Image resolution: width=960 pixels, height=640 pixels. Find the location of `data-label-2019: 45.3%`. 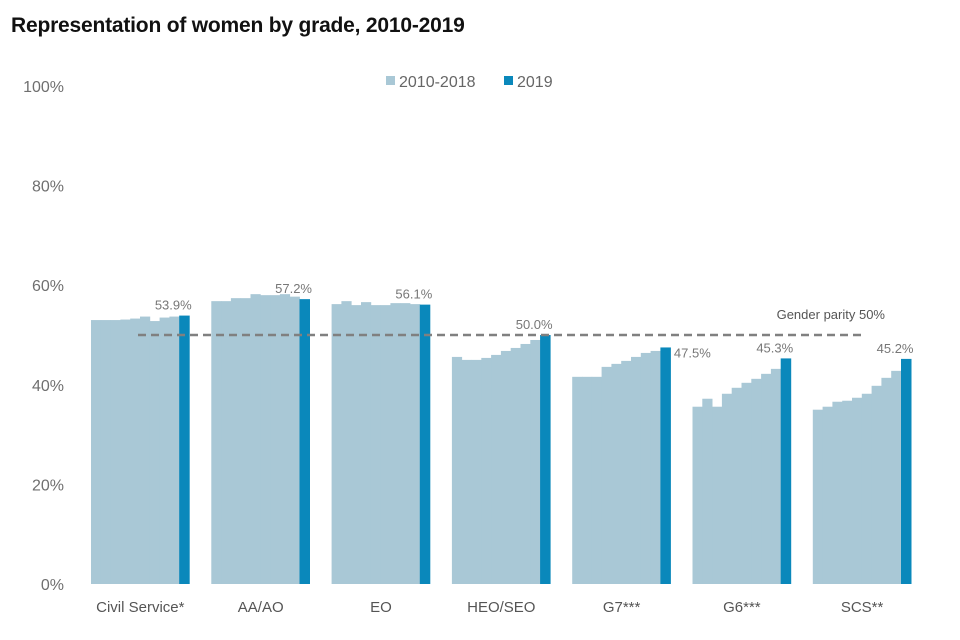

data-label-2019: 45.3% is located at coordinates (774, 347).